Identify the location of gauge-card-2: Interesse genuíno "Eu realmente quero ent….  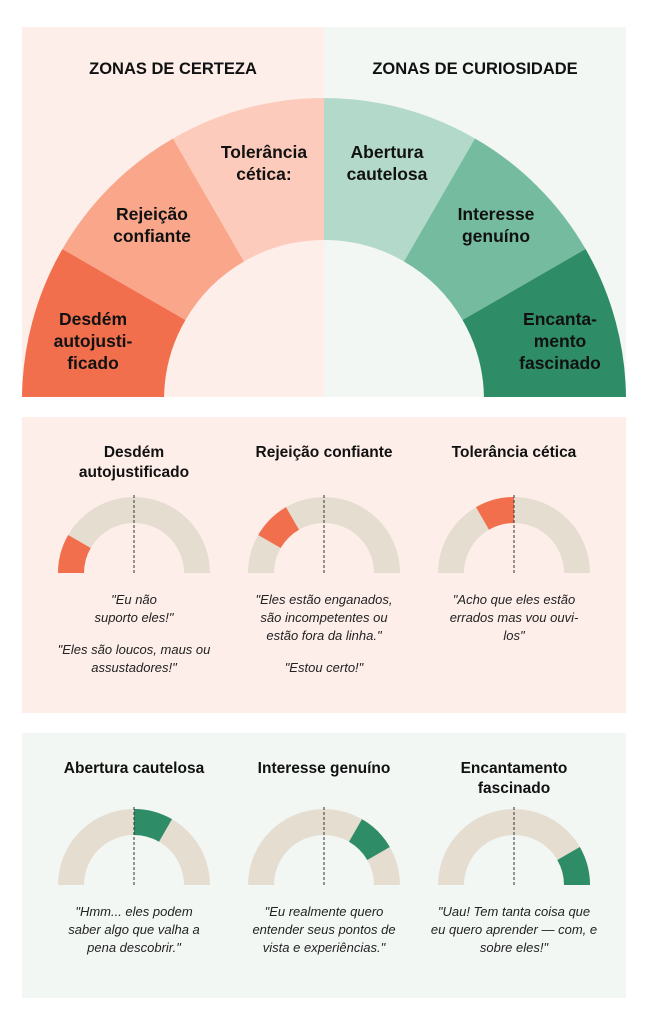
(324, 858).